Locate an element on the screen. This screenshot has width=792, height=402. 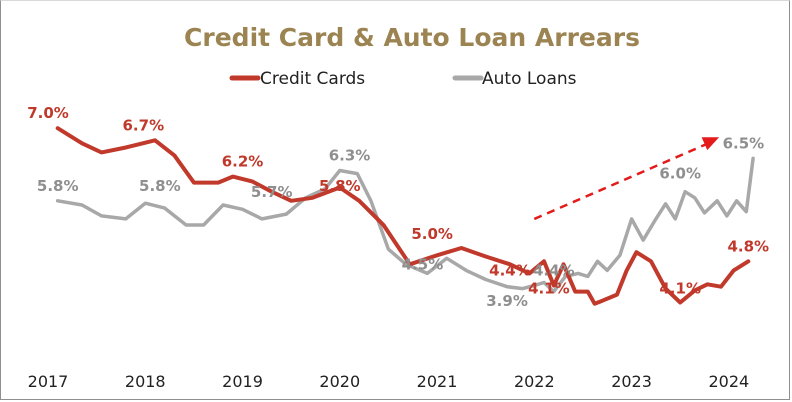
legend-label-auto-loans: Auto Loans is located at coordinates (529, 79).